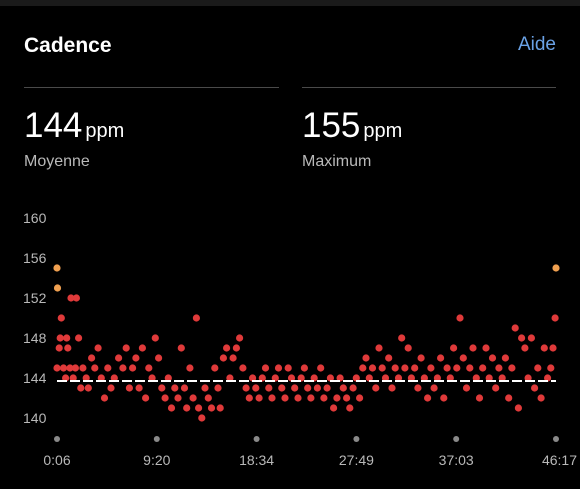 Image resolution: width=580 pixels, height=489 pixels. I want to click on x-tick-label: 18:34, so click(256, 460).